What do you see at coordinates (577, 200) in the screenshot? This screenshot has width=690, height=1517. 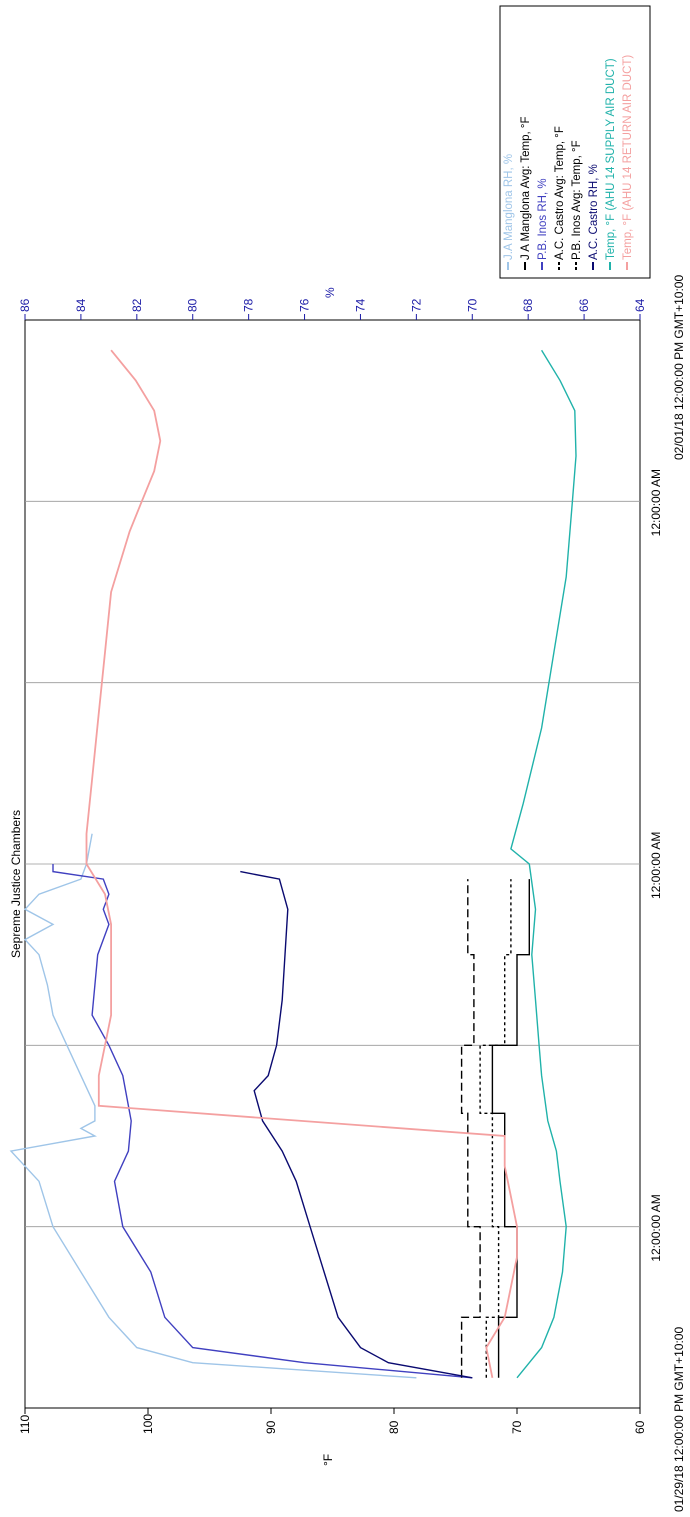 I see `legend-entry: P.B. Inos Avg: Temp, °F` at bounding box center [577, 200].